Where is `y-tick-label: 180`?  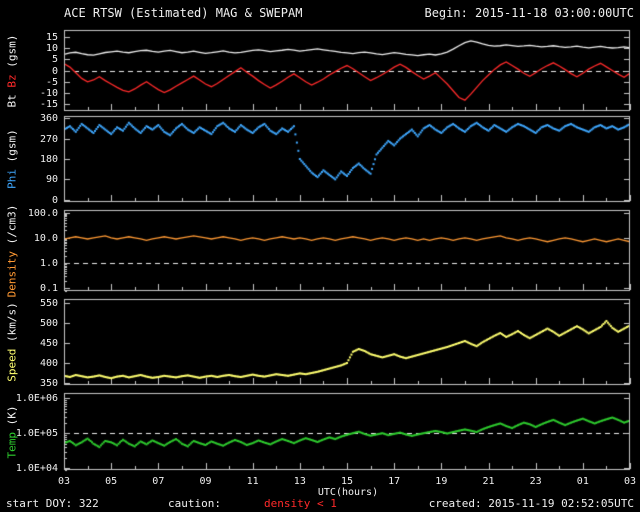 y-tick-label: 180 is located at coordinates (48, 159).